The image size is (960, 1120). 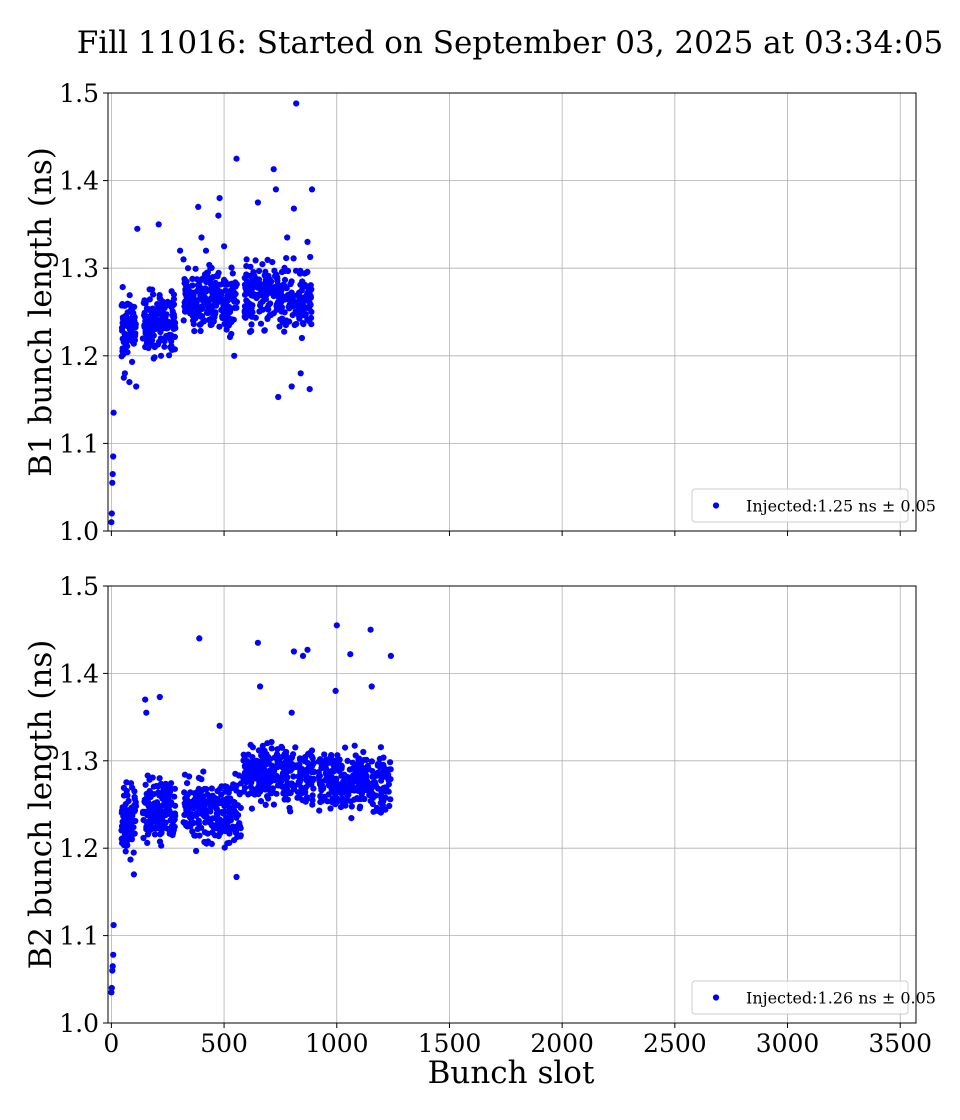 What do you see at coordinates (79, 761) in the screenshot?
I see `y-tick-label: 1.3` at bounding box center [79, 761].